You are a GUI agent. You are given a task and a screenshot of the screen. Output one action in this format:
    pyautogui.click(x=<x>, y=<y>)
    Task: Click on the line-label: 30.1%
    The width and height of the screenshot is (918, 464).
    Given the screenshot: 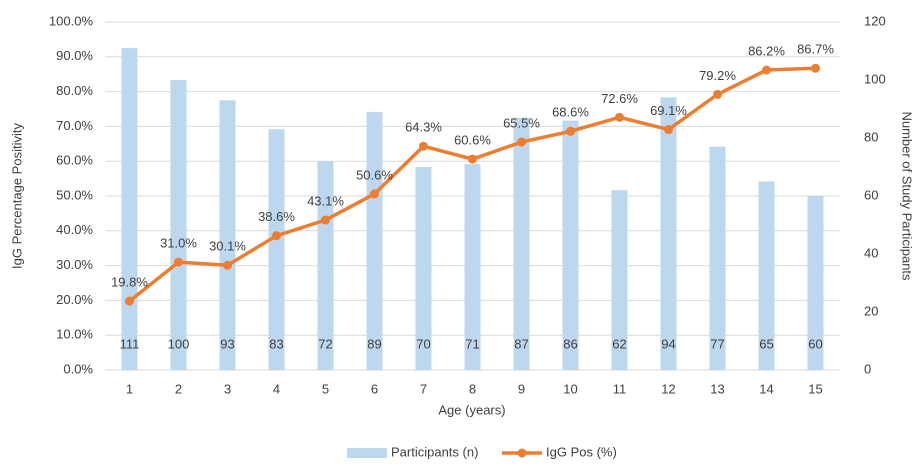 What is the action you would take?
    pyautogui.click(x=227, y=246)
    